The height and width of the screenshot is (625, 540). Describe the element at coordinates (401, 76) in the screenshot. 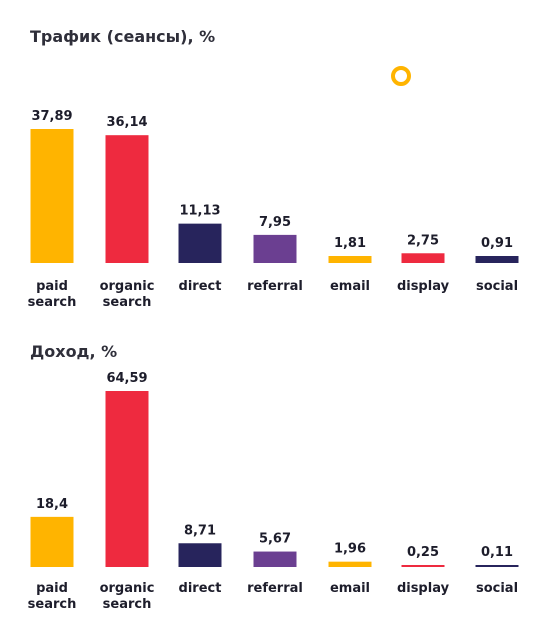

I see `circle-ring-icon` at that location.